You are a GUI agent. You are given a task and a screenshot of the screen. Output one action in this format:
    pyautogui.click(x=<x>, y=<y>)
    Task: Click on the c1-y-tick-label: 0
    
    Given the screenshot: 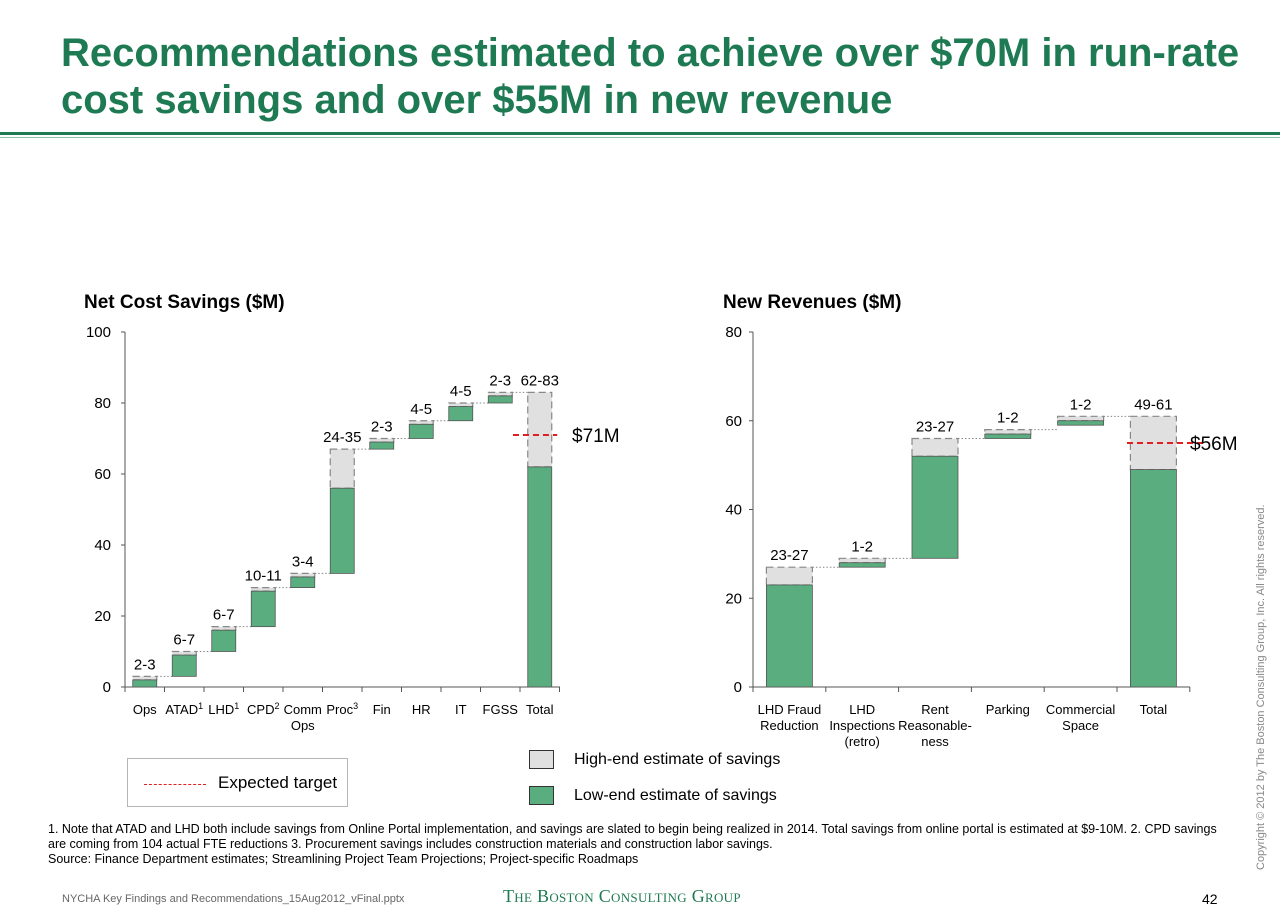 What is the action you would take?
    pyautogui.click(x=107, y=687)
    